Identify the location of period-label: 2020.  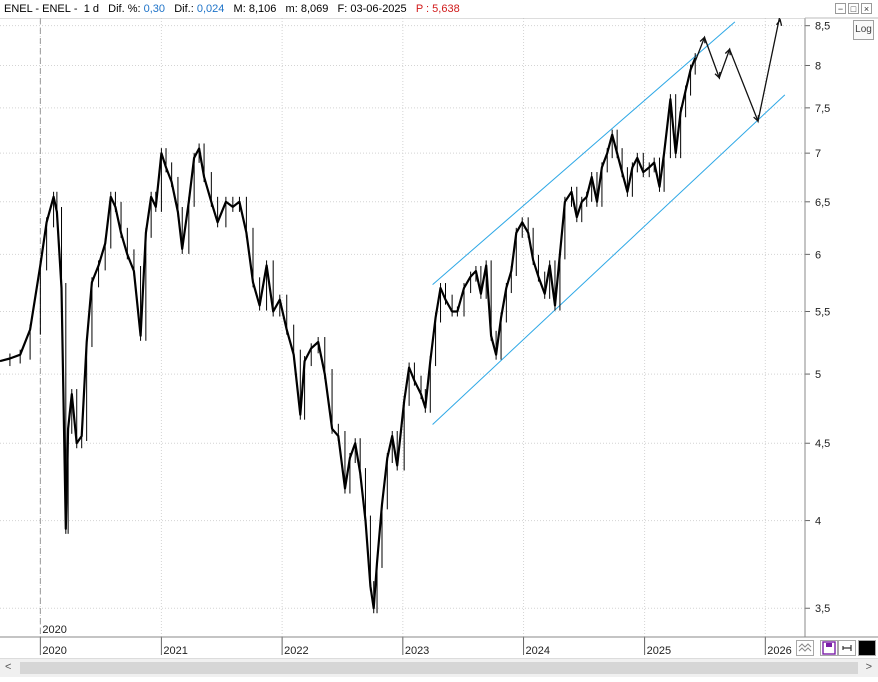
(54, 630).